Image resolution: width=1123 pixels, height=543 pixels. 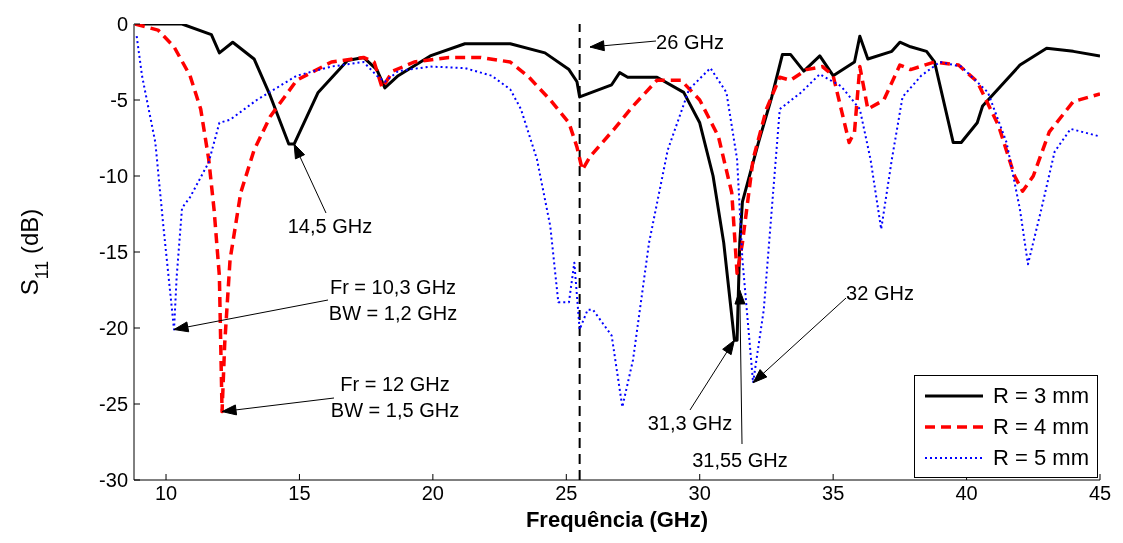 I want to click on legend-label: R = 3 mm, so click(x=1041, y=395).